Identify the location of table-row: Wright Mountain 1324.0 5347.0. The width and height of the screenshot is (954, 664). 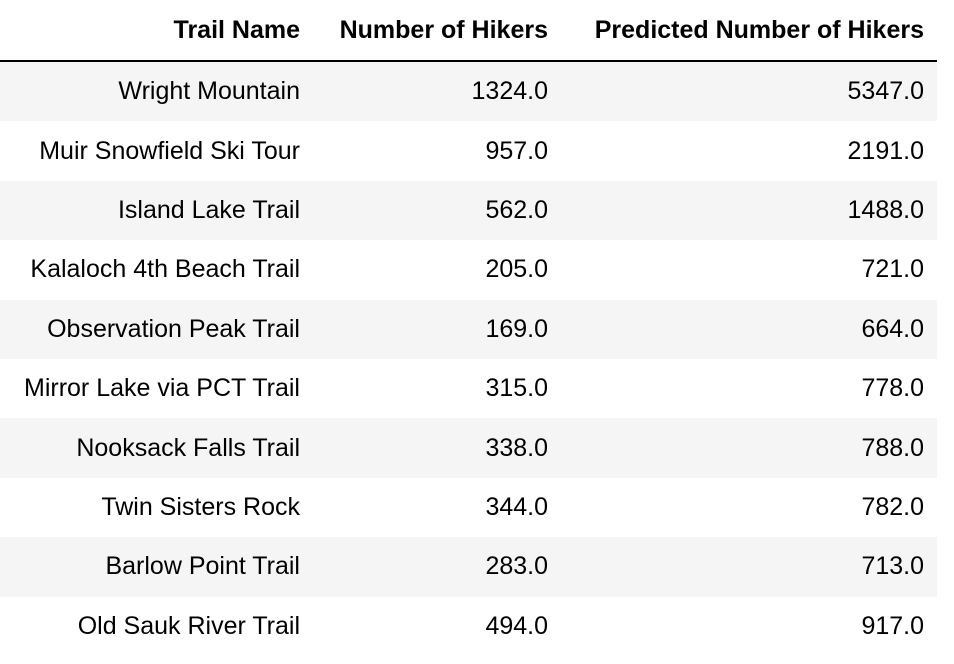
(468, 91).